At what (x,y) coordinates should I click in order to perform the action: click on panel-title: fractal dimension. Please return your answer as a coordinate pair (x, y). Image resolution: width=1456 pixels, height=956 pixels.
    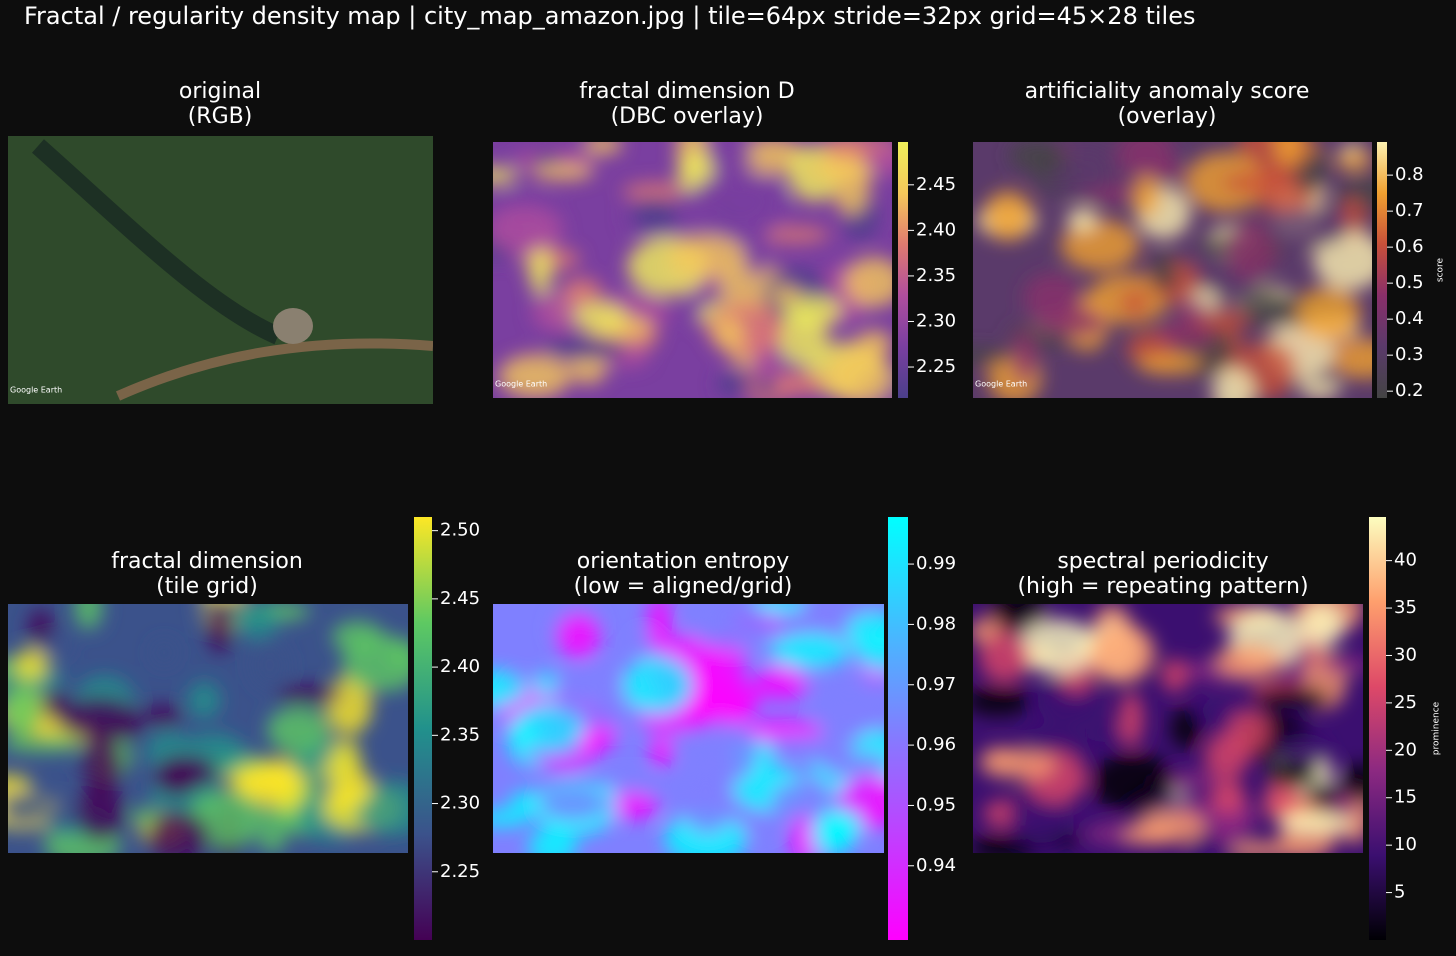
    Looking at the image, I should click on (207, 561).